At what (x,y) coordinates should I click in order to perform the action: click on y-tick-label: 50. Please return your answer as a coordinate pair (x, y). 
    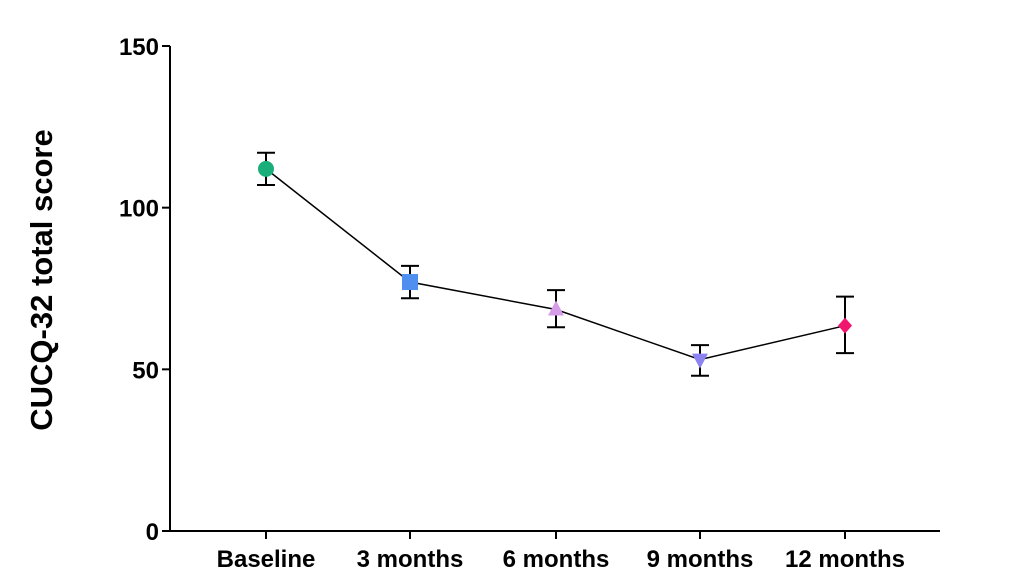
    Looking at the image, I should click on (145, 370).